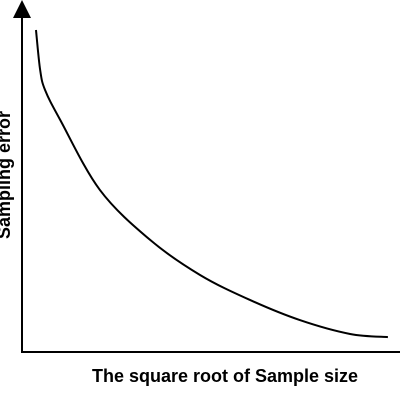  Describe the element at coordinates (225, 376) in the screenshot. I see `x-axis-label: The square root of Sample size` at that location.